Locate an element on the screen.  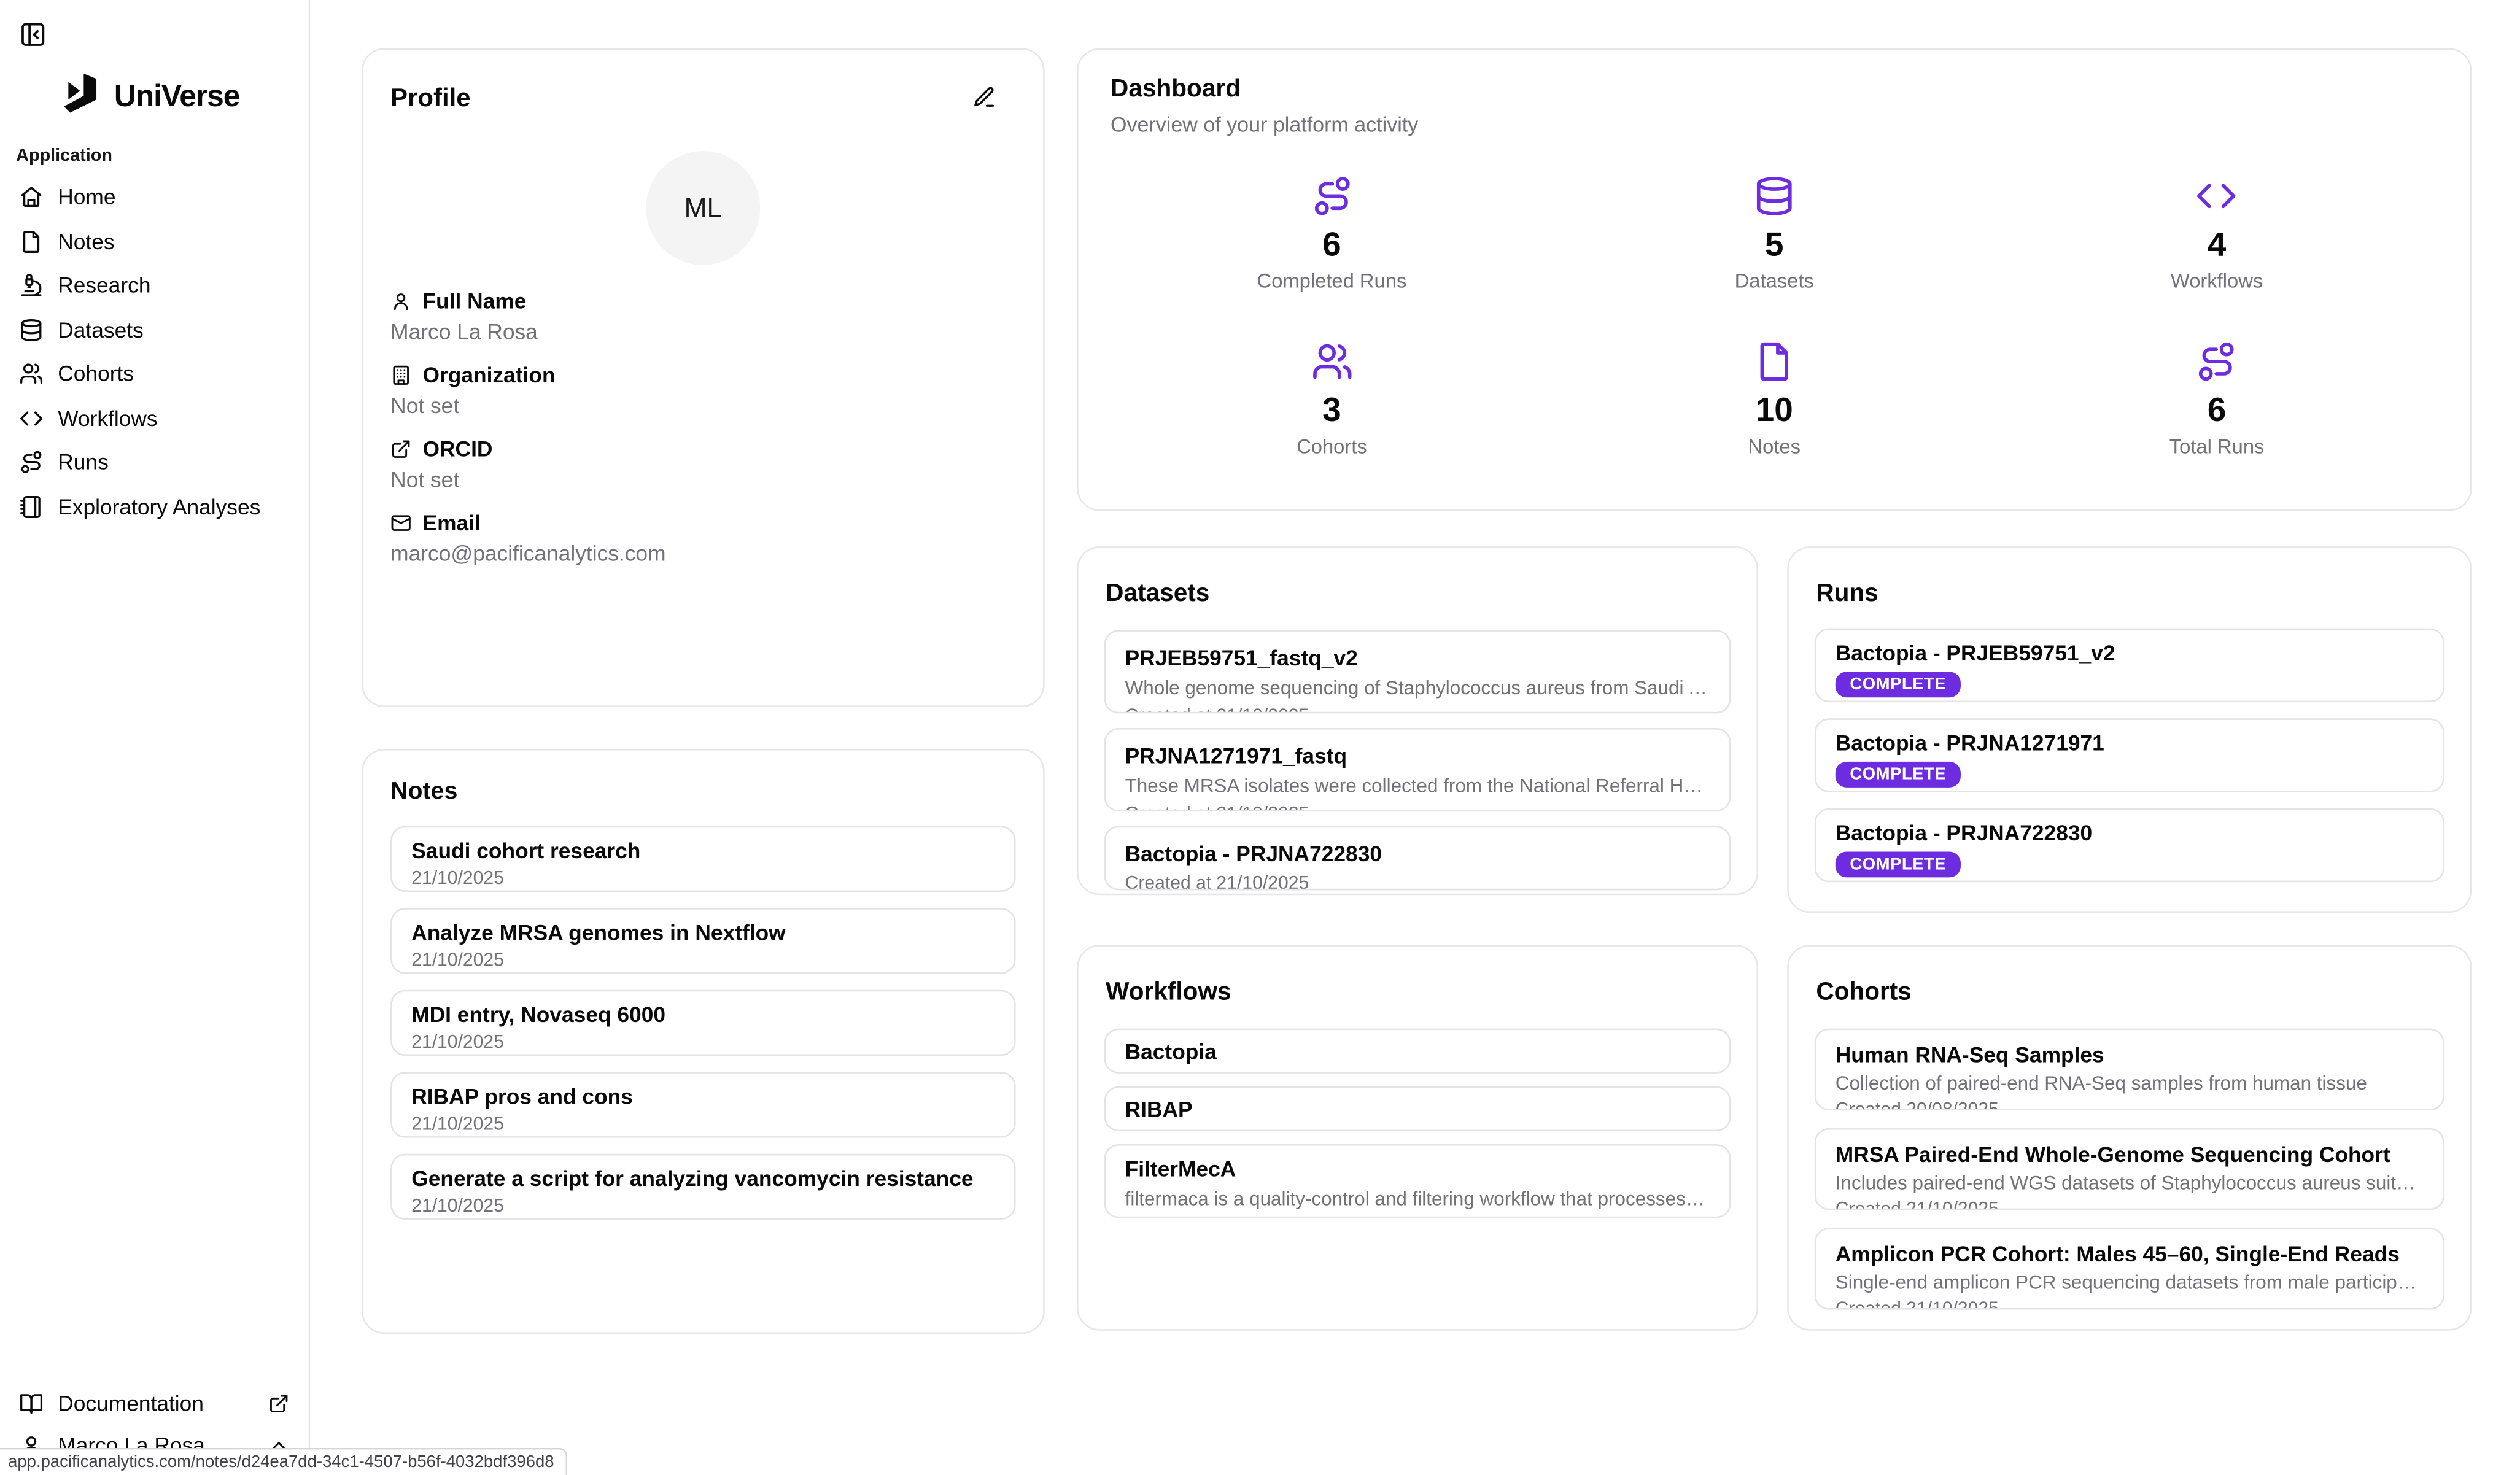
sidebar-item-runs: Runs is located at coordinates (154, 462).